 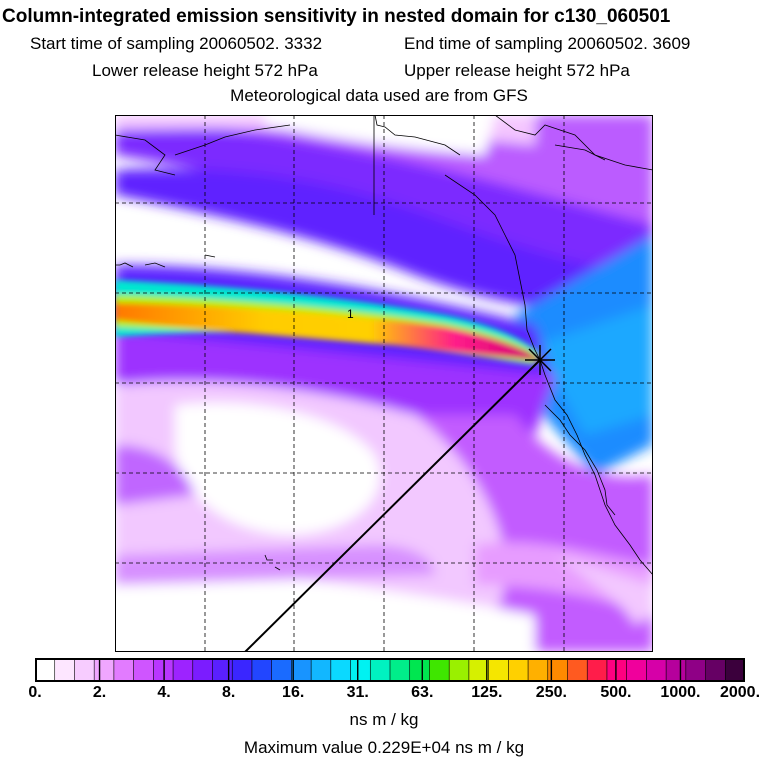 What do you see at coordinates (384, 719) in the screenshot?
I see `colorbar-units: ns m / kg` at bounding box center [384, 719].